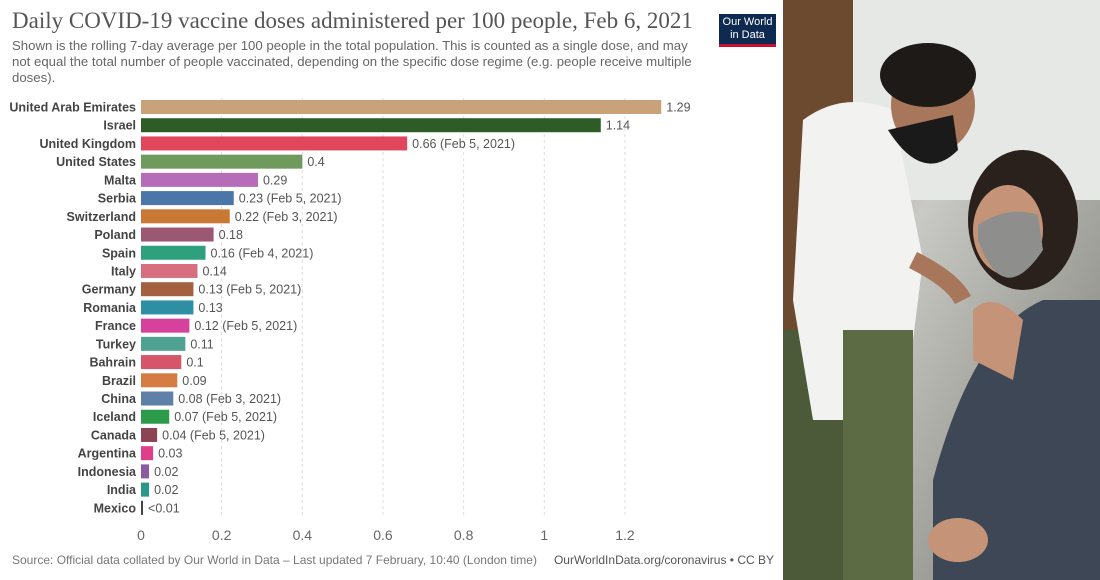 The height and width of the screenshot is (580, 1100). Describe the element at coordinates (120, 180) in the screenshot. I see `category-label: Malta` at that location.